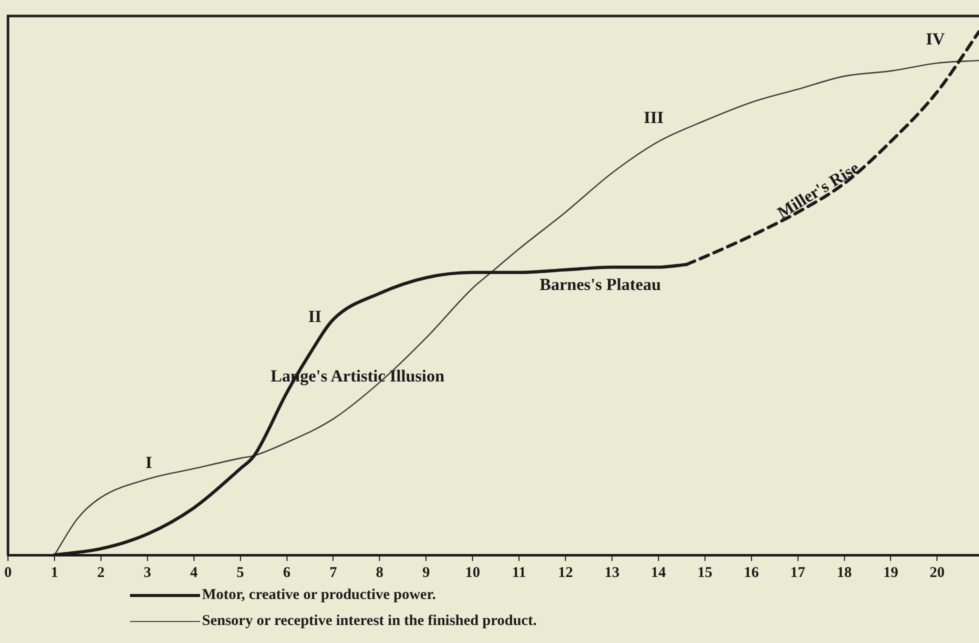  What do you see at coordinates (654, 117) in the screenshot?
I see `annotation: III` at bounding box center [654, 117].